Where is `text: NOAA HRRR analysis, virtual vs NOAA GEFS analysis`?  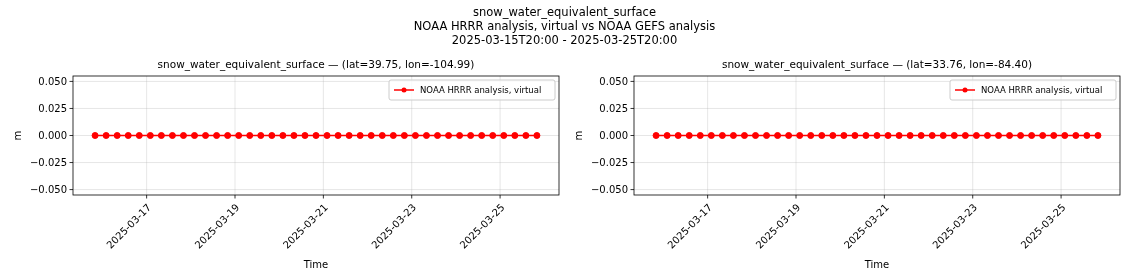
text: NOAA HRRR analysis, virtual vs NOAA GEFS analysis is located at coordinates (564, 26).